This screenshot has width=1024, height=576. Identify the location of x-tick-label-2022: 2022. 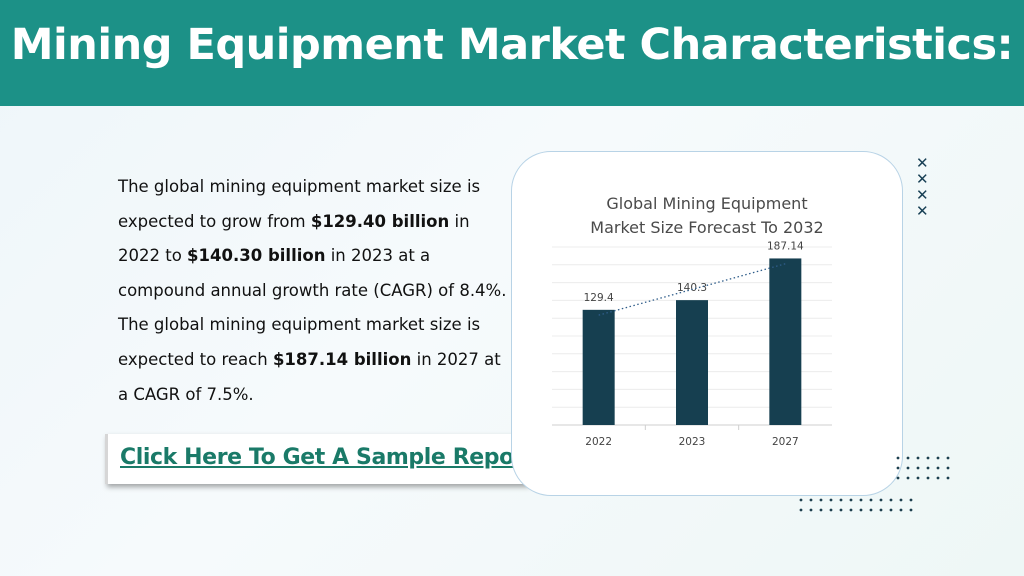
(598, 442).